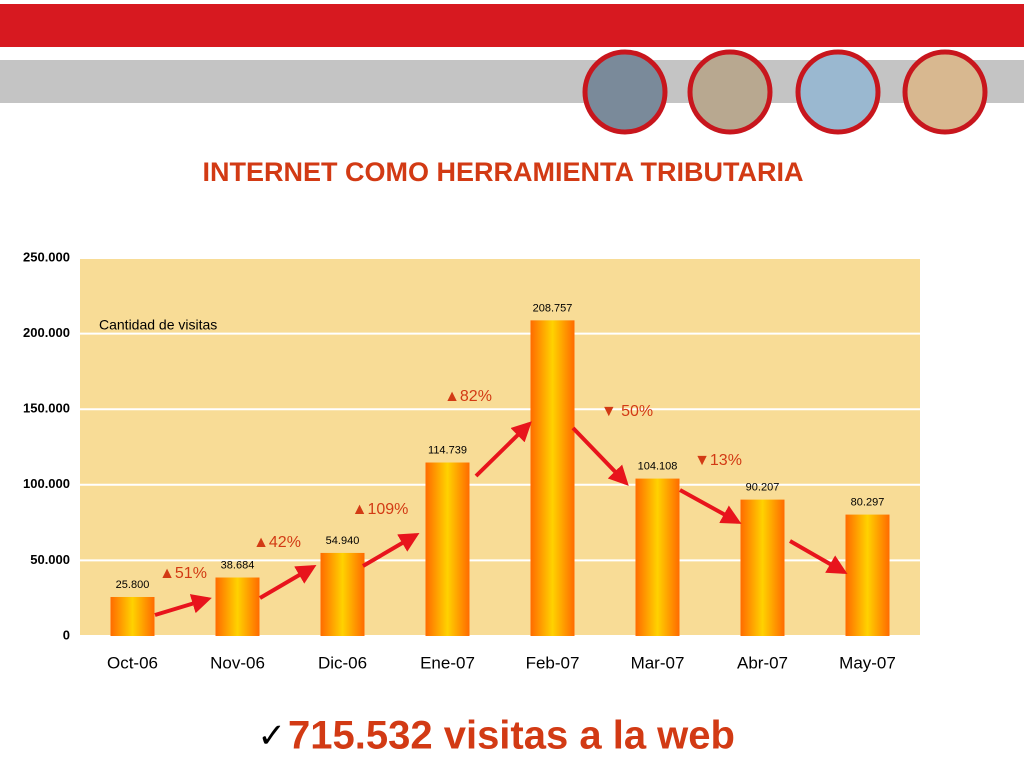 The height and width of the screenshot is (773, 1024). Describe the element at coordinates (343, 541) in the screenshot. I see `value-label: 54.940` at that location.